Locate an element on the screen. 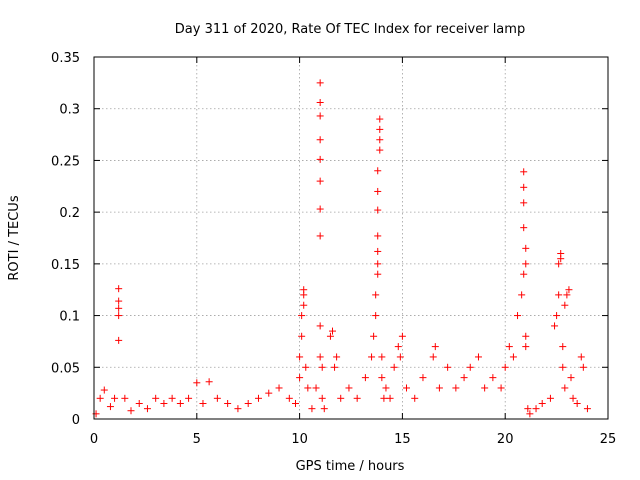  y-tick-label: 0.2 is located at coordinates (69, 213).